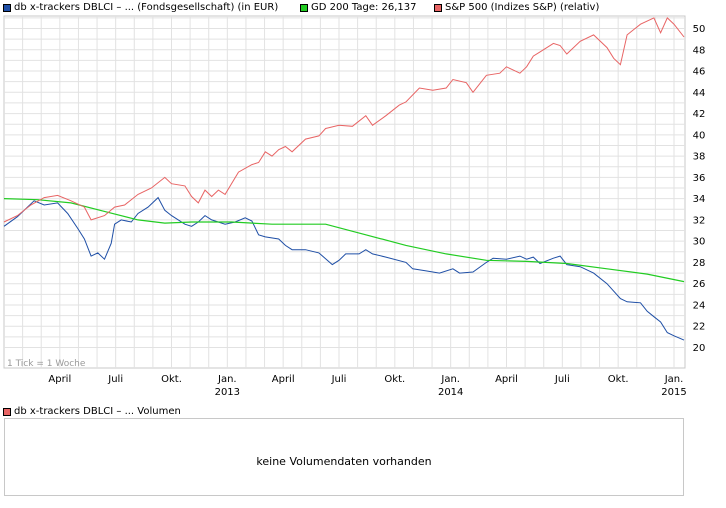 This screenshot has width=726, height=508. What do you see at coordinates (699, 305) in the screenshot?
I see `y-tick-label: 24` at bounding box center [699, 305].